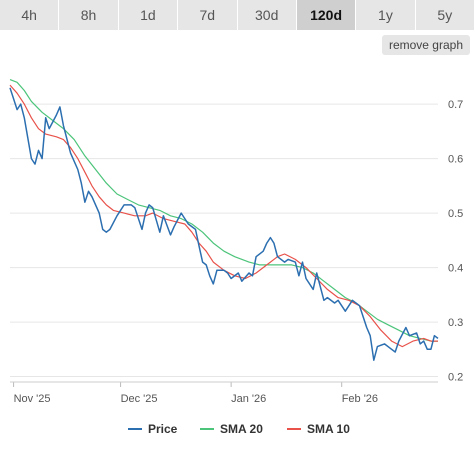 The image size is (474, 455). I want to click on y-tick-label: 0.6, so click(455, 160).